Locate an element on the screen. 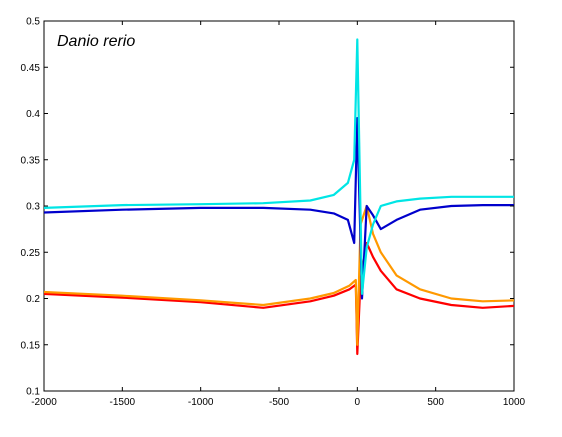  y-tick-label: 0.25 is located at coordinates (31, 253).